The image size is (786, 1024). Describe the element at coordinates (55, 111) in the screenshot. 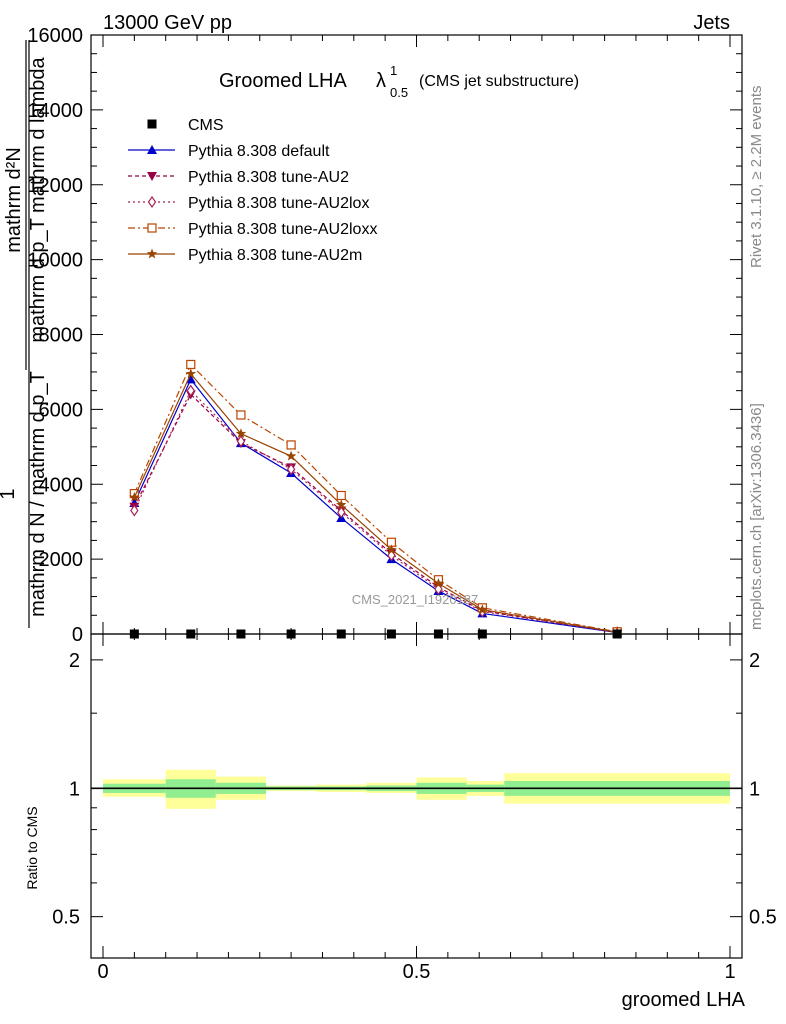

I see `y-tick-label: 14000` at that location.